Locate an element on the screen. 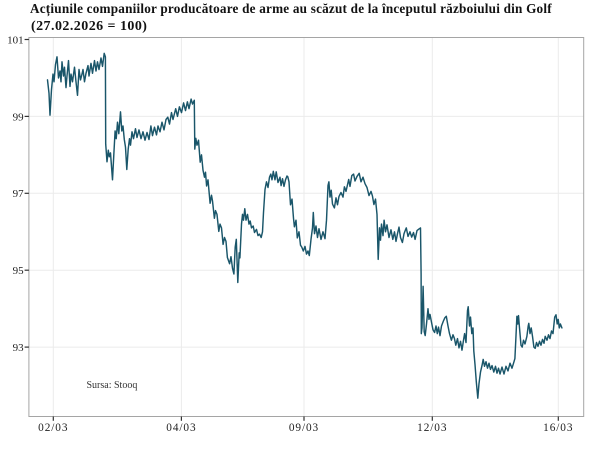 This screenshot has height=450, width=600. svg-text: 16/03 is located at coordinates (558, 428).